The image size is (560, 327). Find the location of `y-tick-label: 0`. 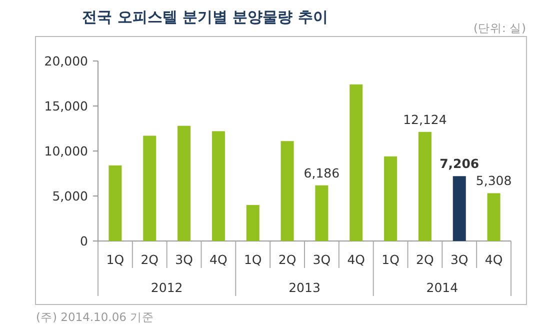

y-tick-label: 0 is located at coordinates (84, 241).